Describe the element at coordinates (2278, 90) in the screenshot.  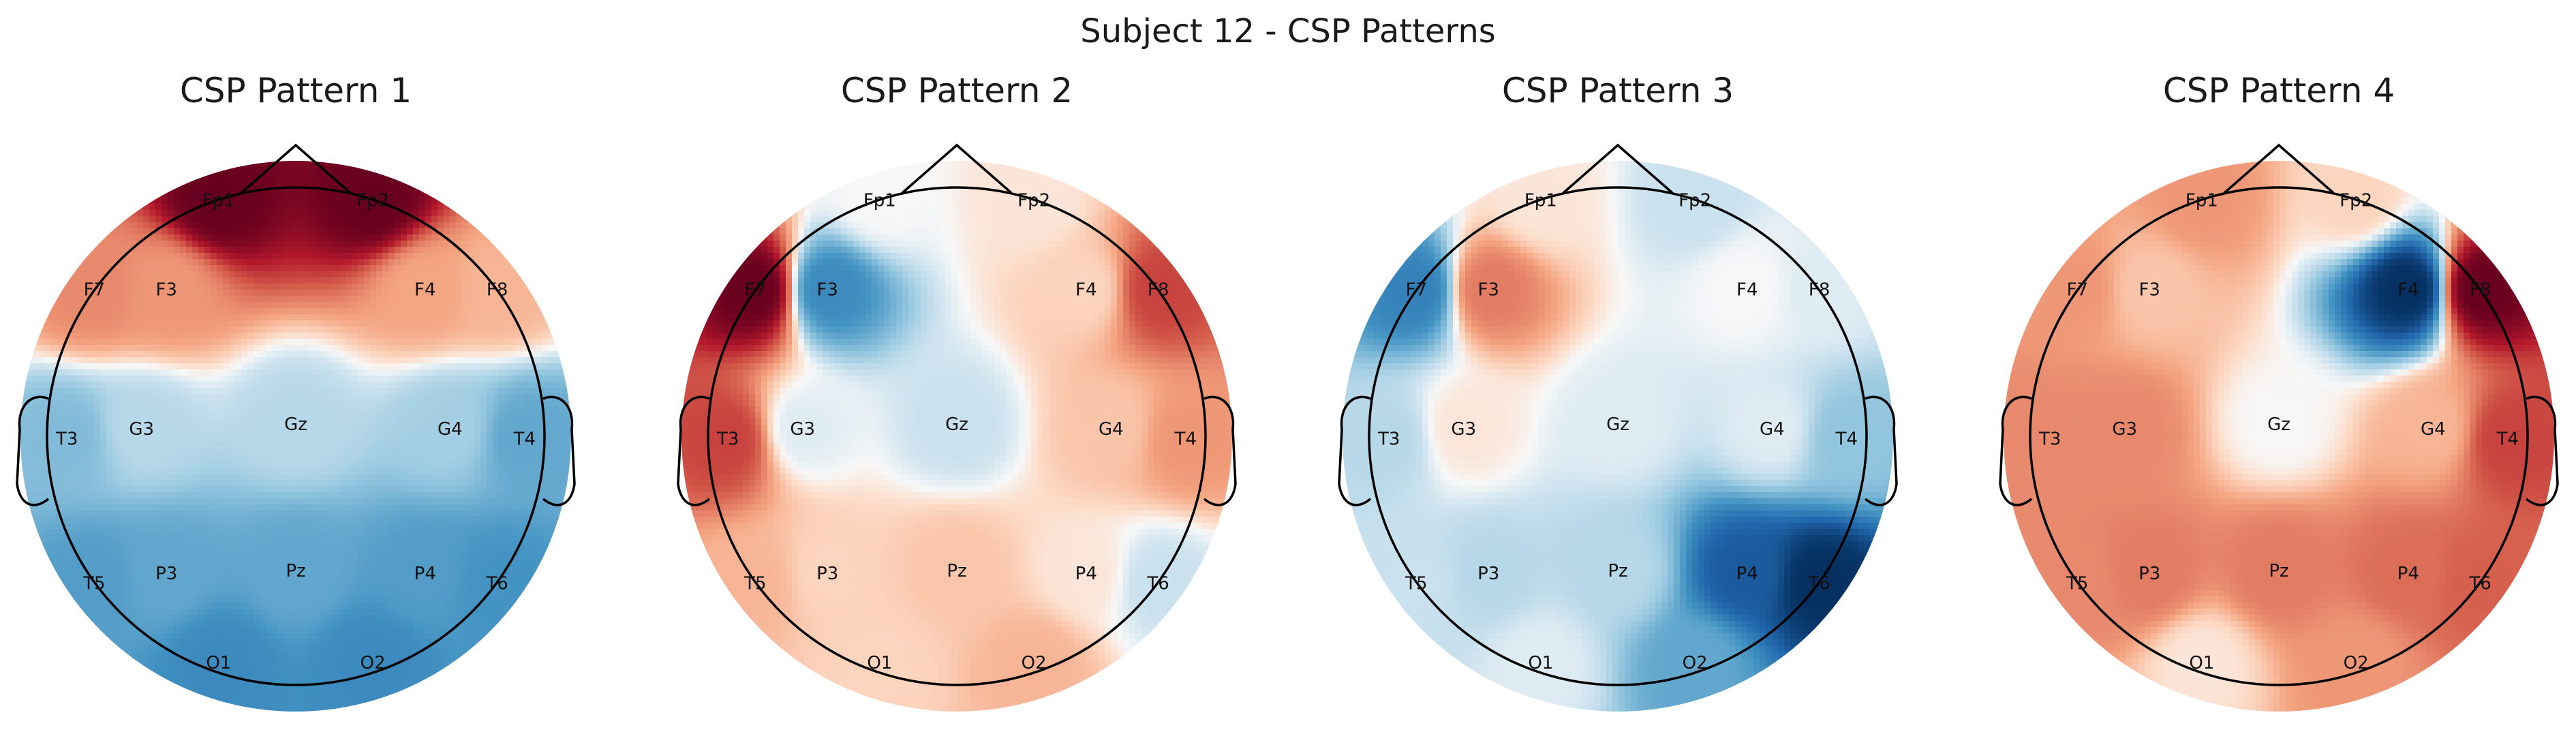
I see `panel-title-4: CSP Pattern 4` at that location.